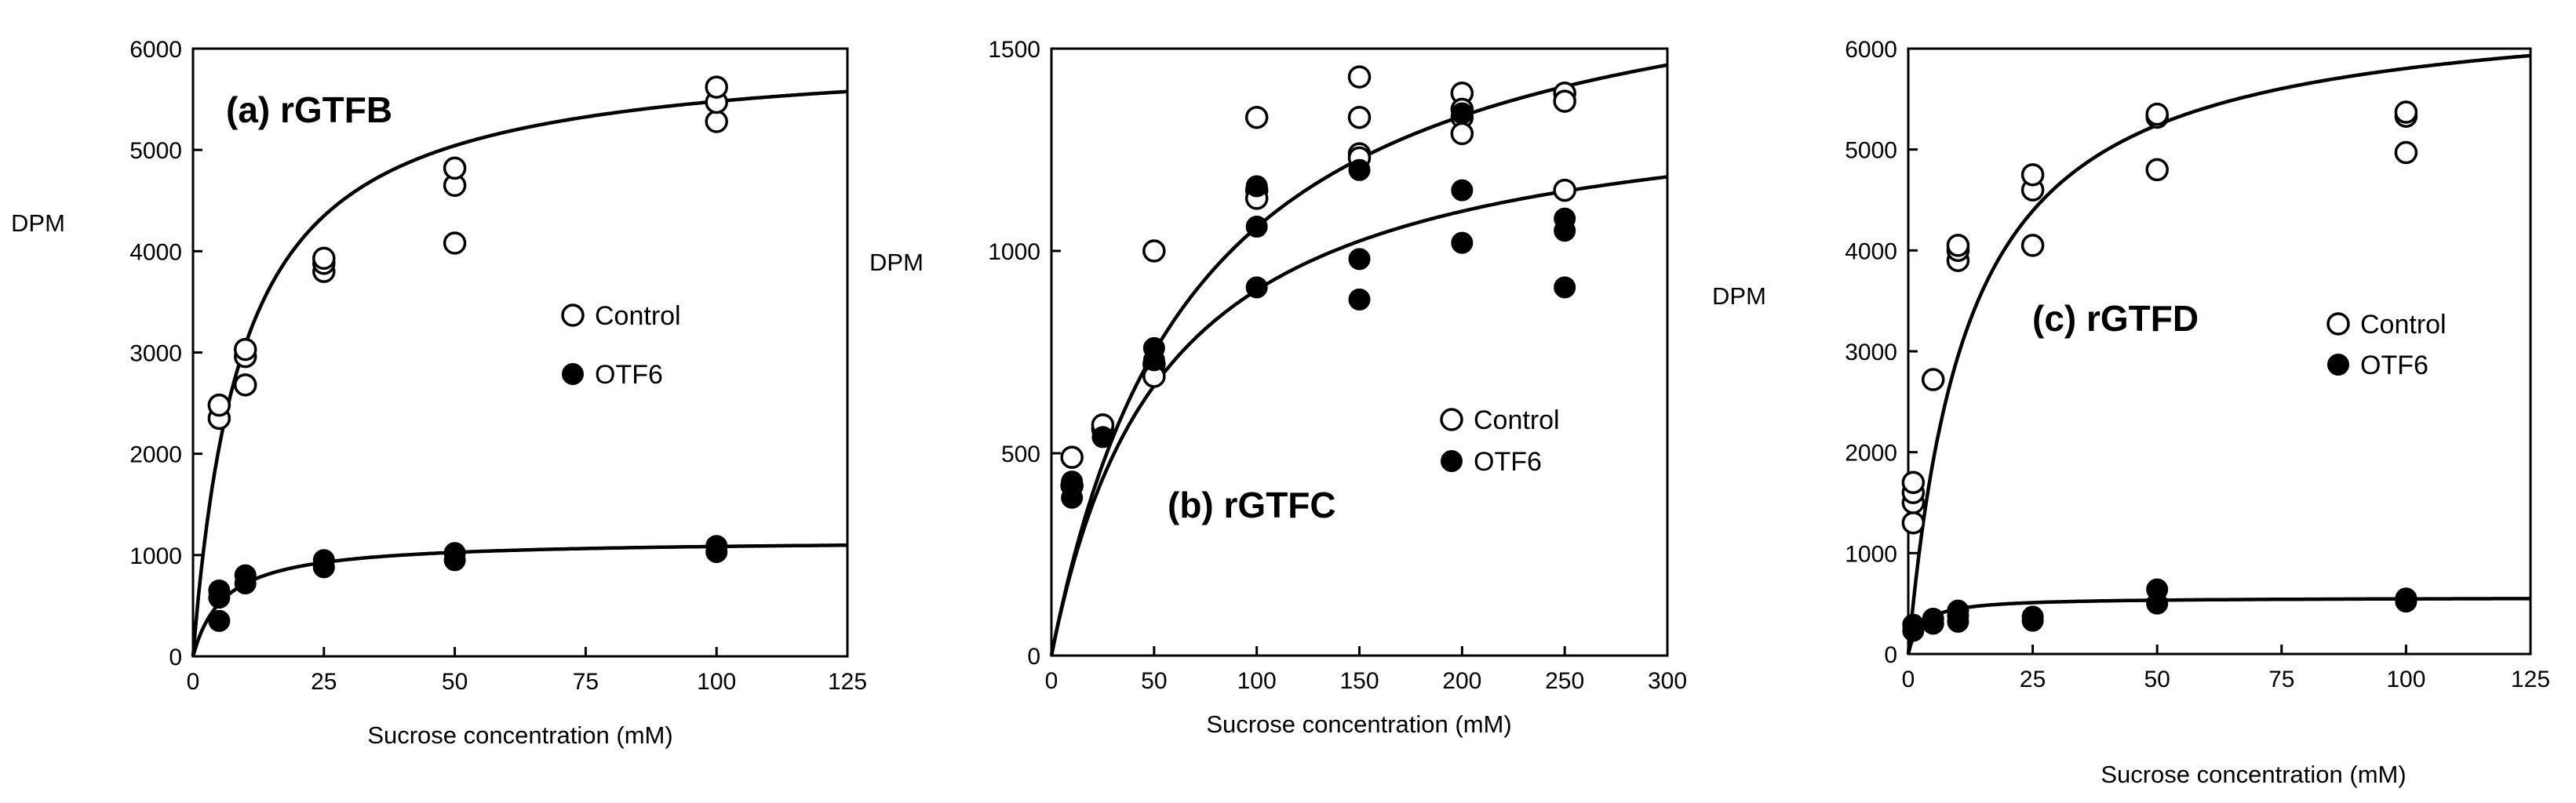 This screenshot has width=2576, height=803. I want to click on y-tick-label: 1000, so click(1014, 252).